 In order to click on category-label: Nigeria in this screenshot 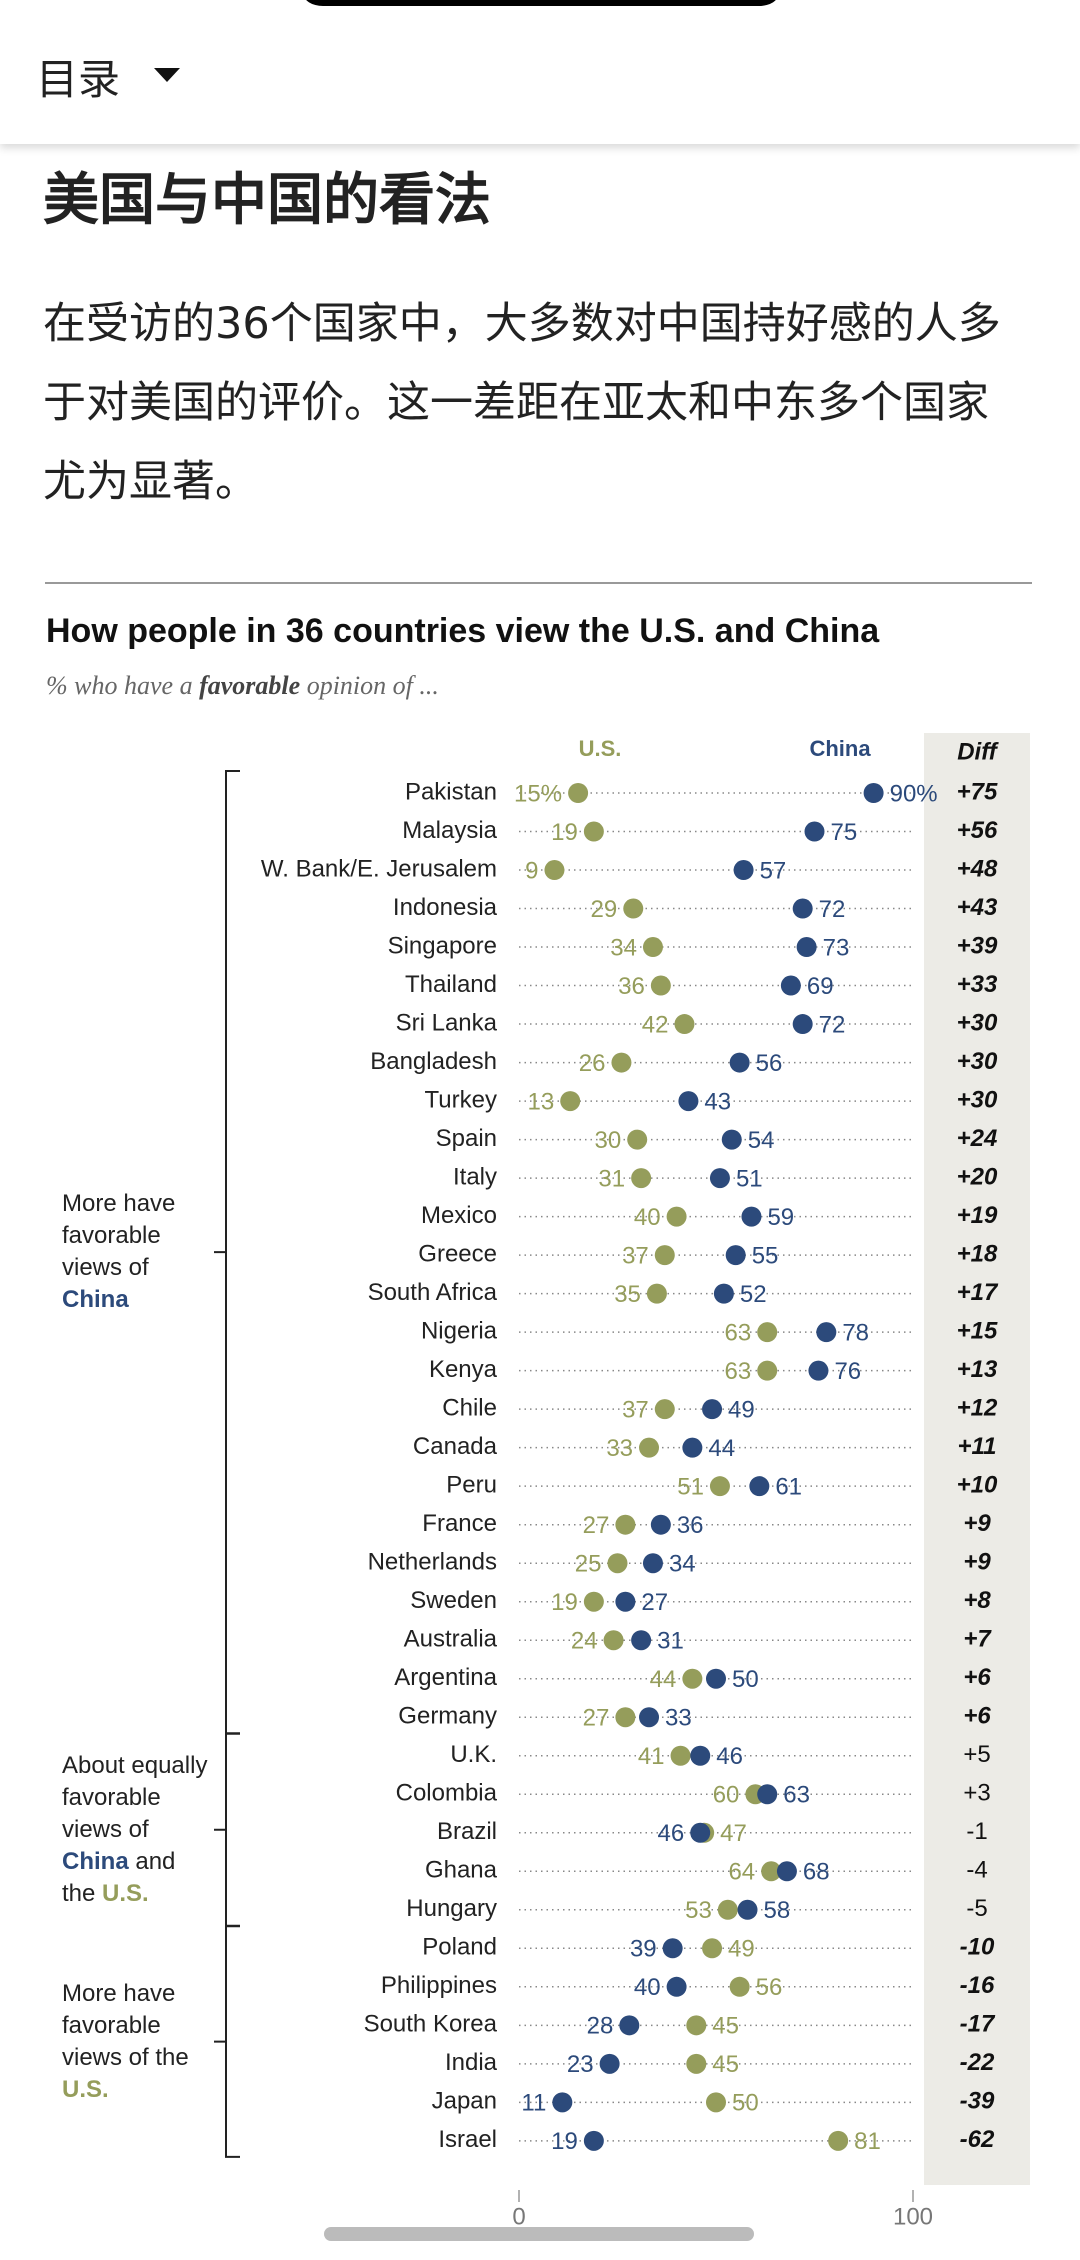, I will do `click(459, 1330)`.